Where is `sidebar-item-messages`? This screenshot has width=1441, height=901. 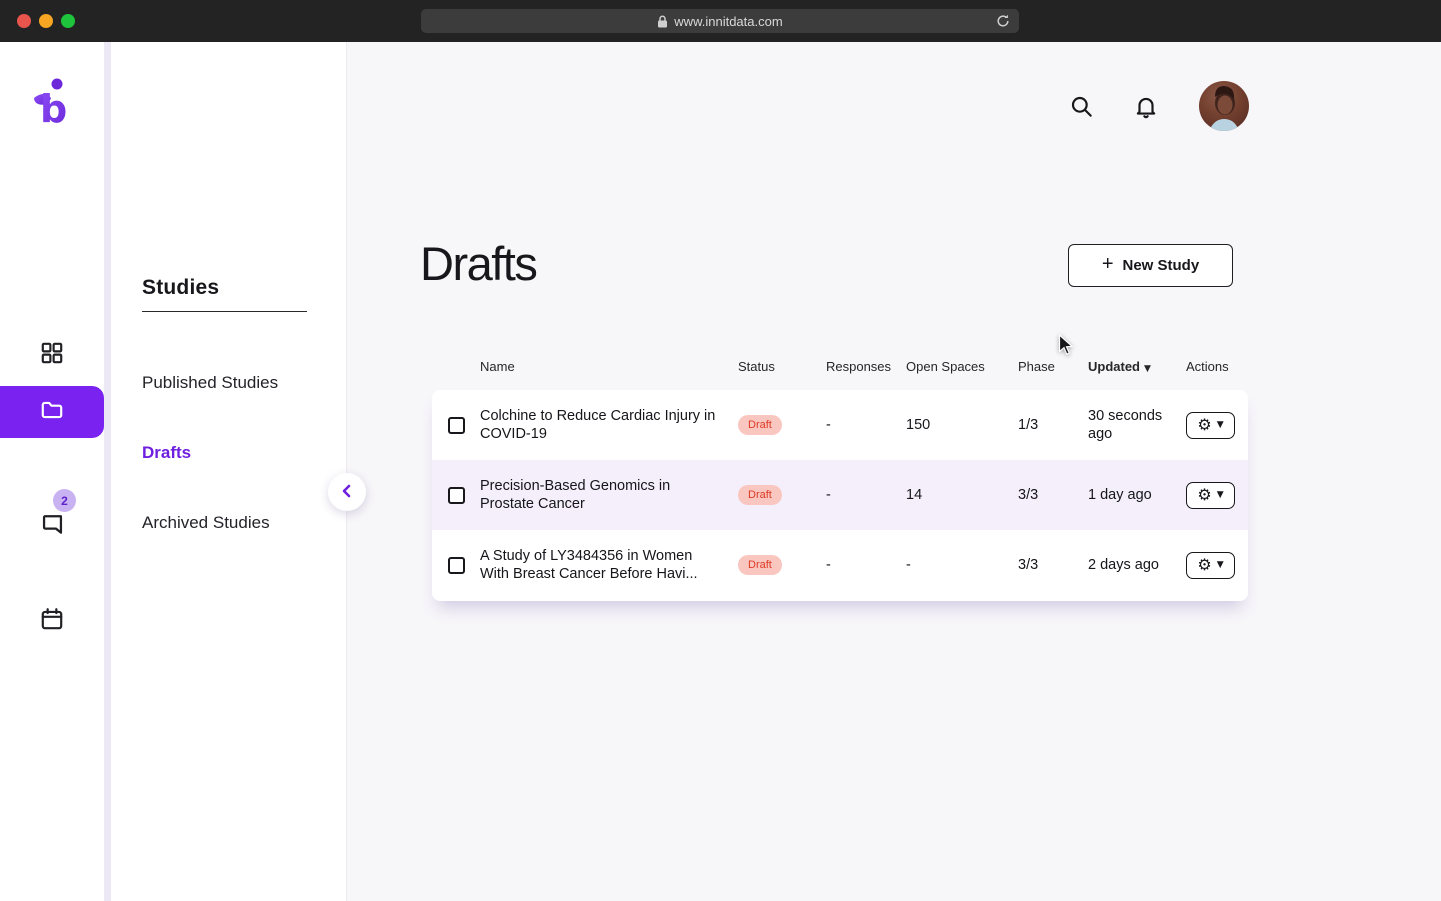 sidebar-item-messages is located at coordinates (52, 526).